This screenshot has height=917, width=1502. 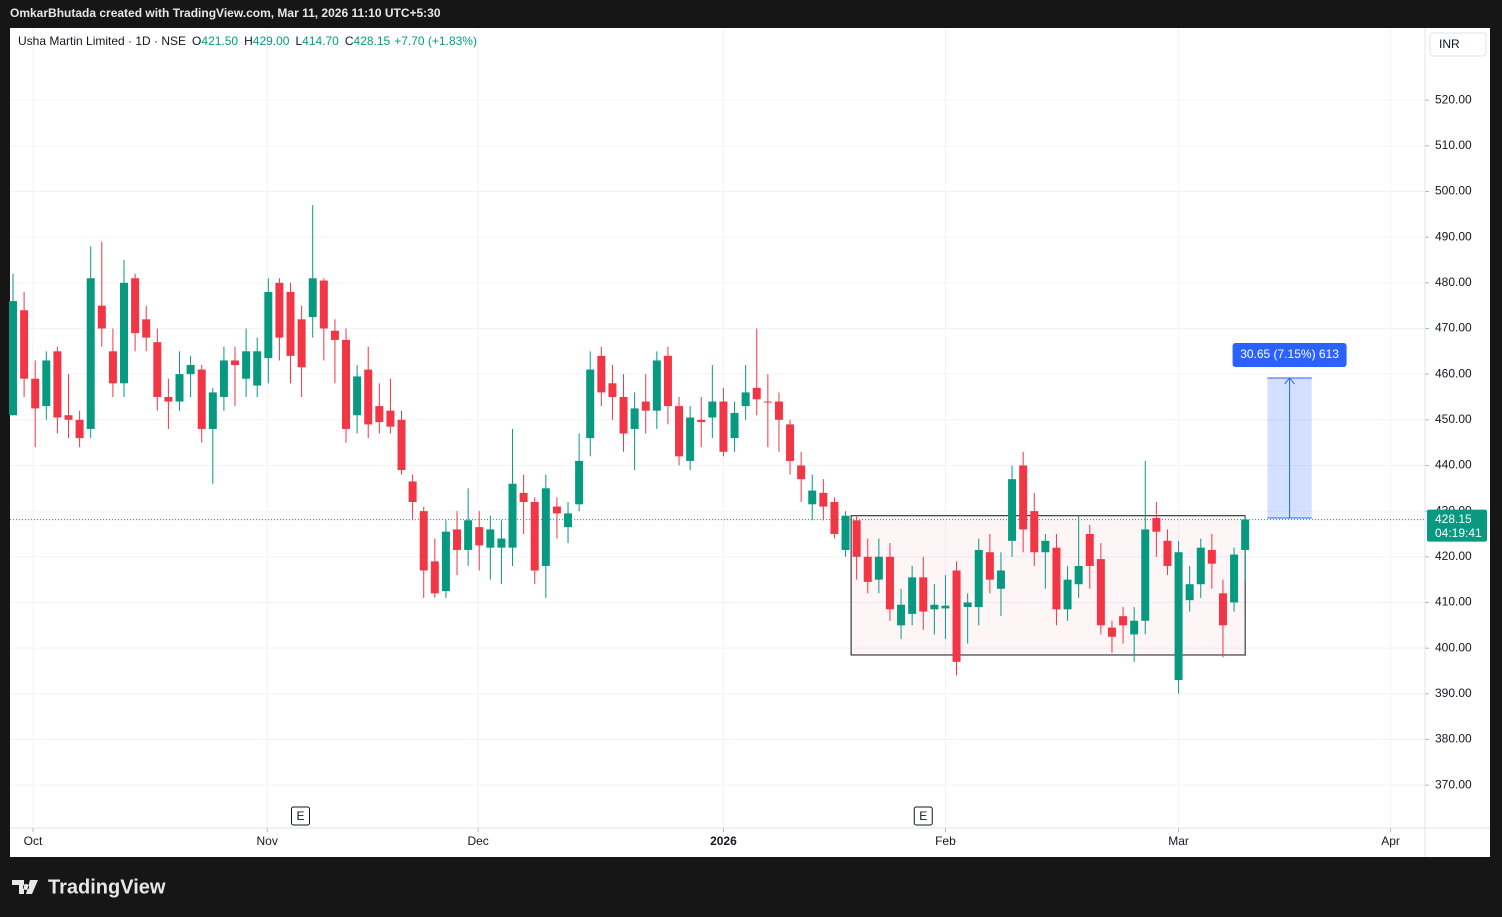 I want to click on y-tick-label: 380.00, so click(x=1453, y=739).